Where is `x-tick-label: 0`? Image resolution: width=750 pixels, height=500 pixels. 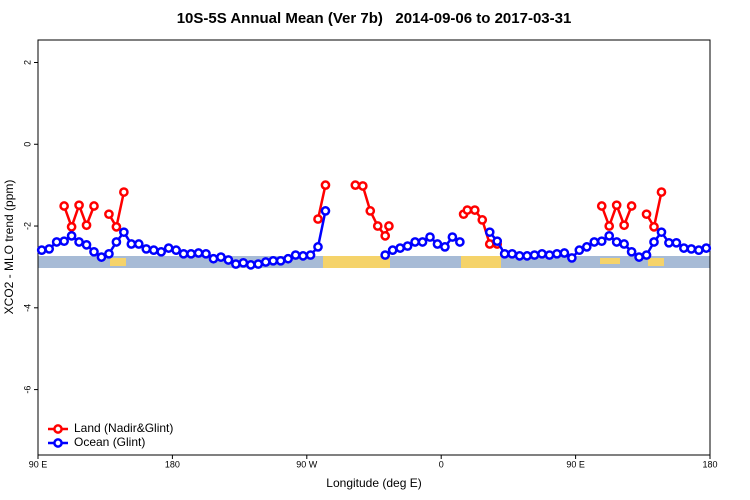
x-tick-label: 0 is located at coordinates (441, 464).